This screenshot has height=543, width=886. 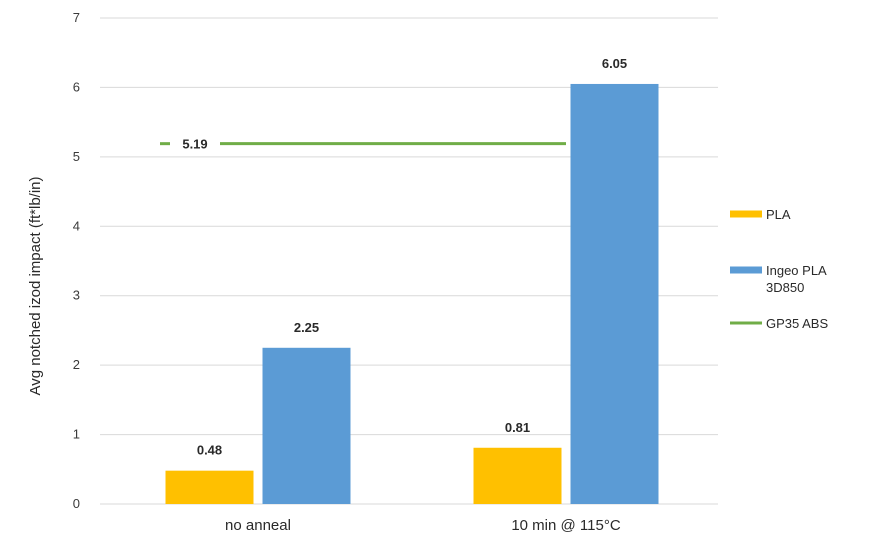 What do you see at coordinates (76, 295) in the screenshot?
I see `y-tick-label: 3` at bounding box center [76, 295].